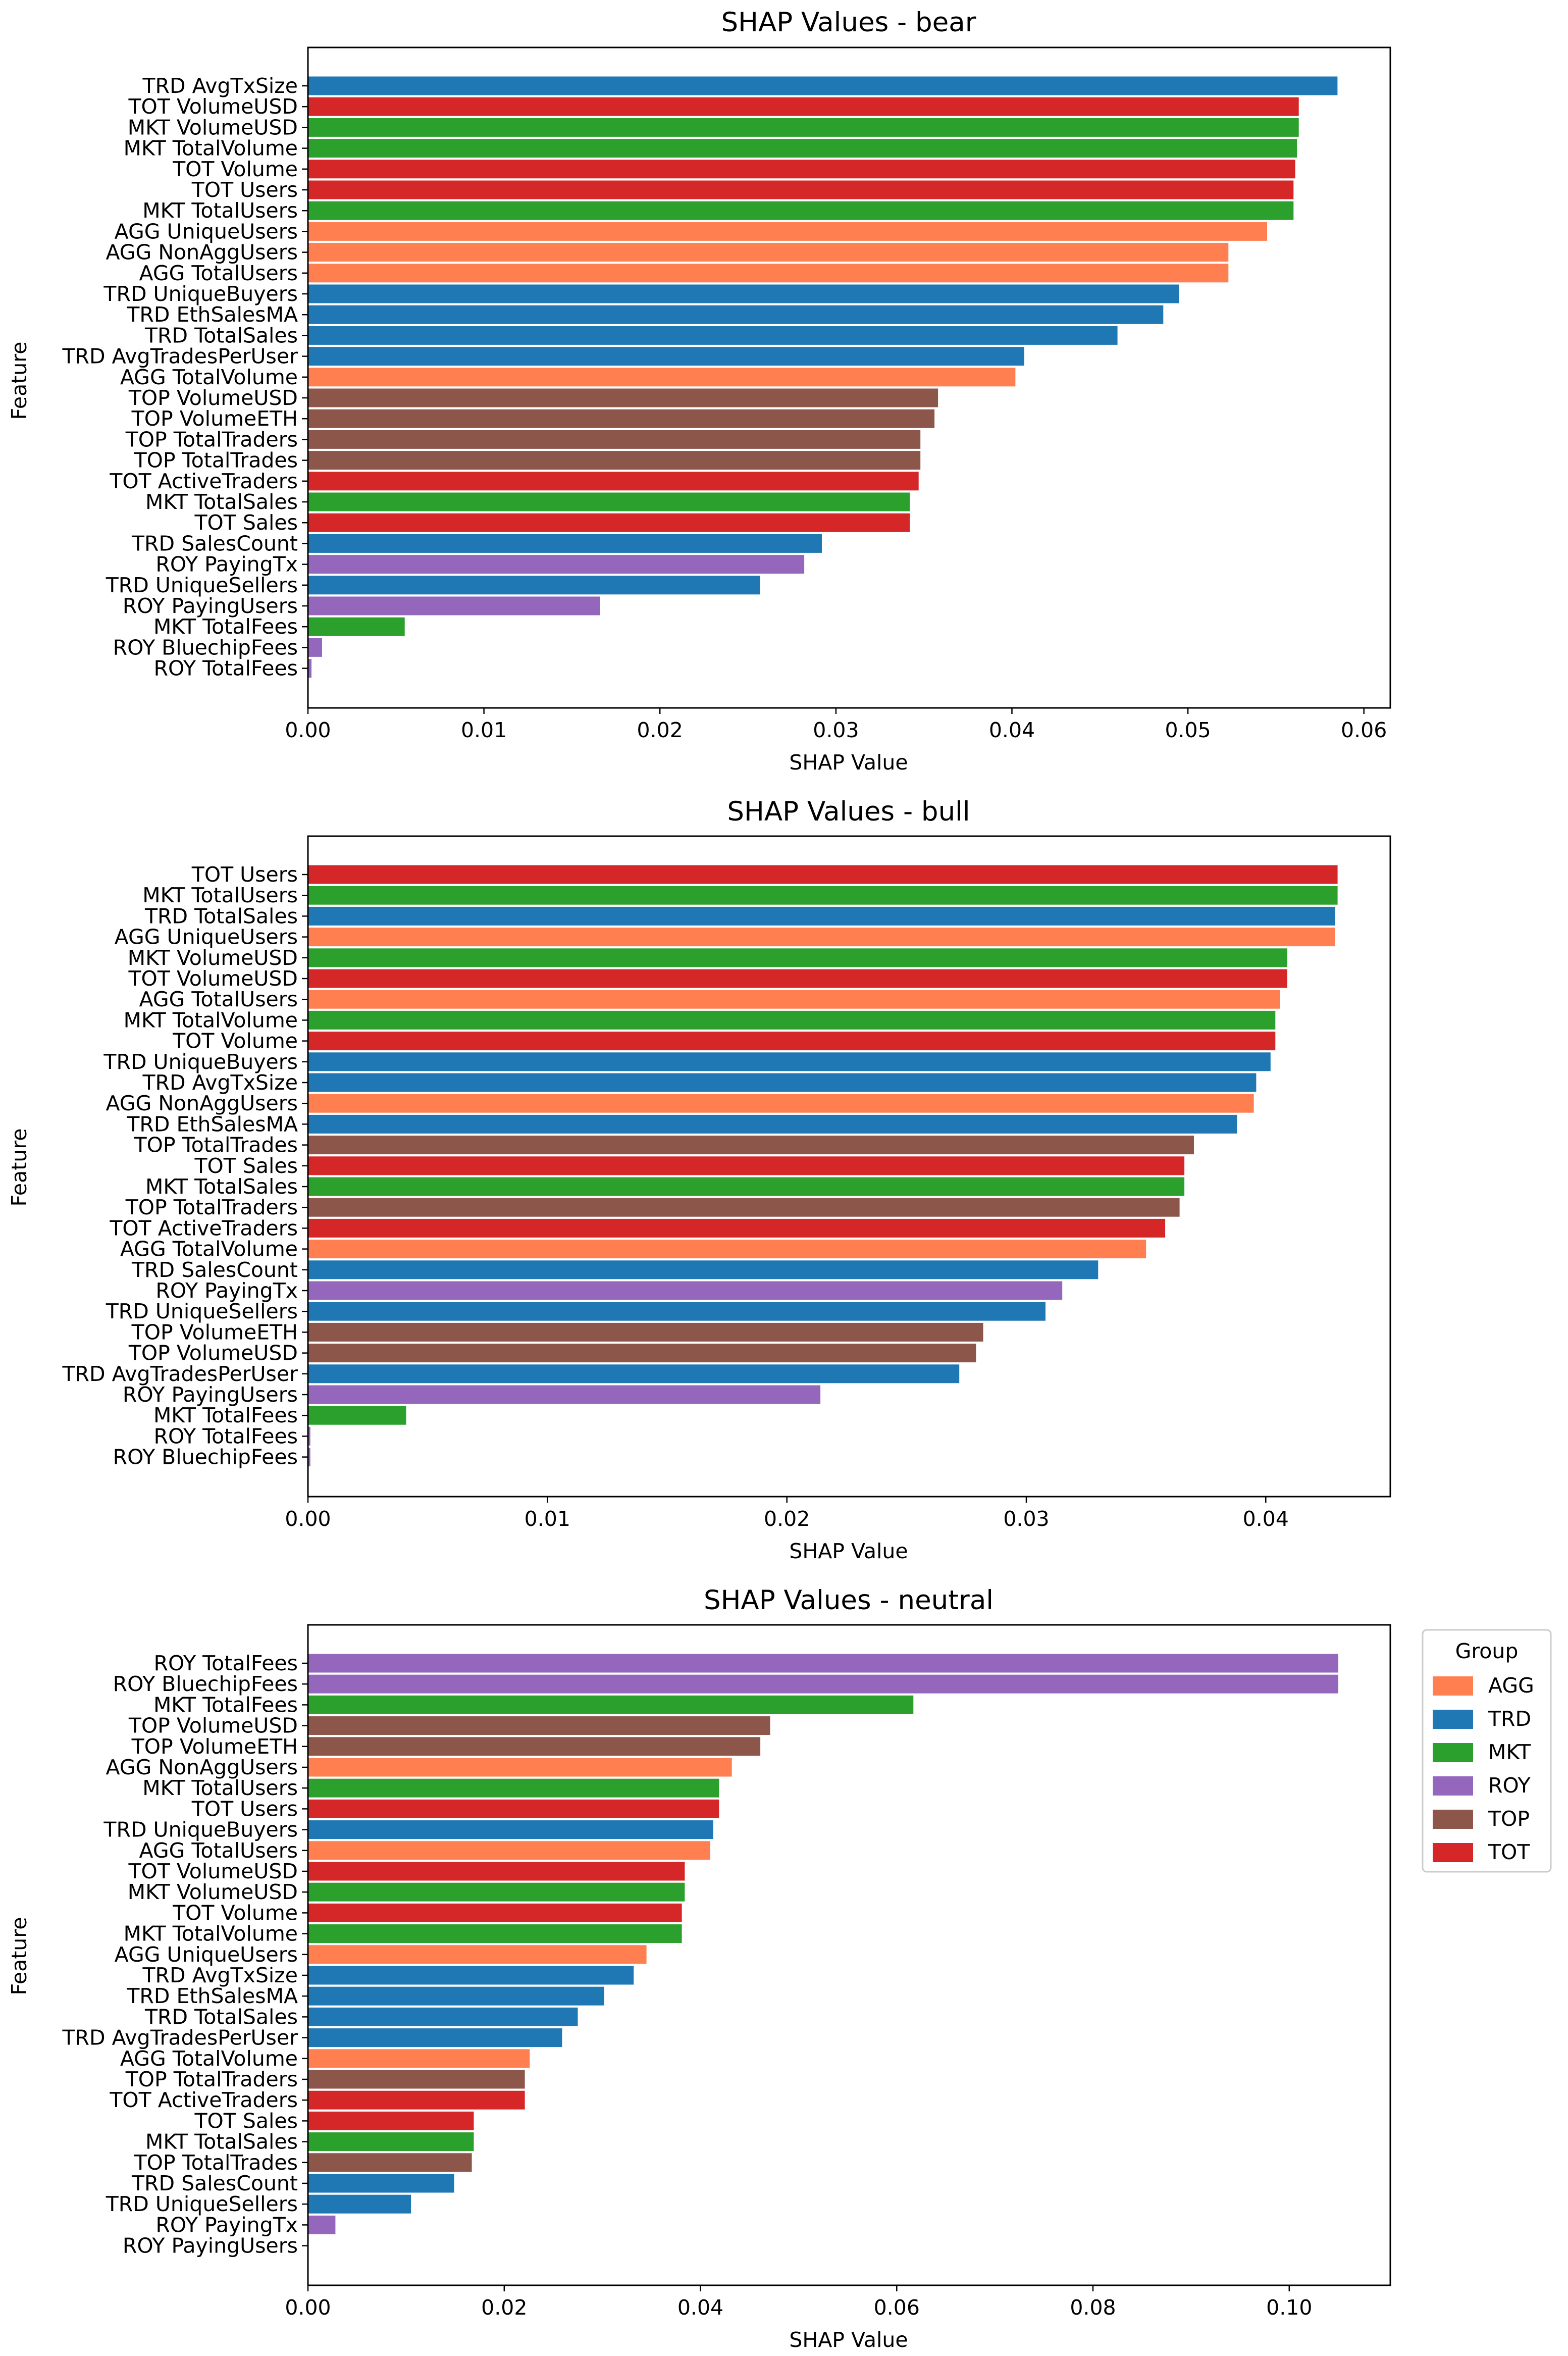 This screenshot has width=1568, height=2356. What do you see at coordinates (322, 2224) in the screenshot?
I see `bar-neutral-roy-payingtx` at bounding box center [322, 2224].